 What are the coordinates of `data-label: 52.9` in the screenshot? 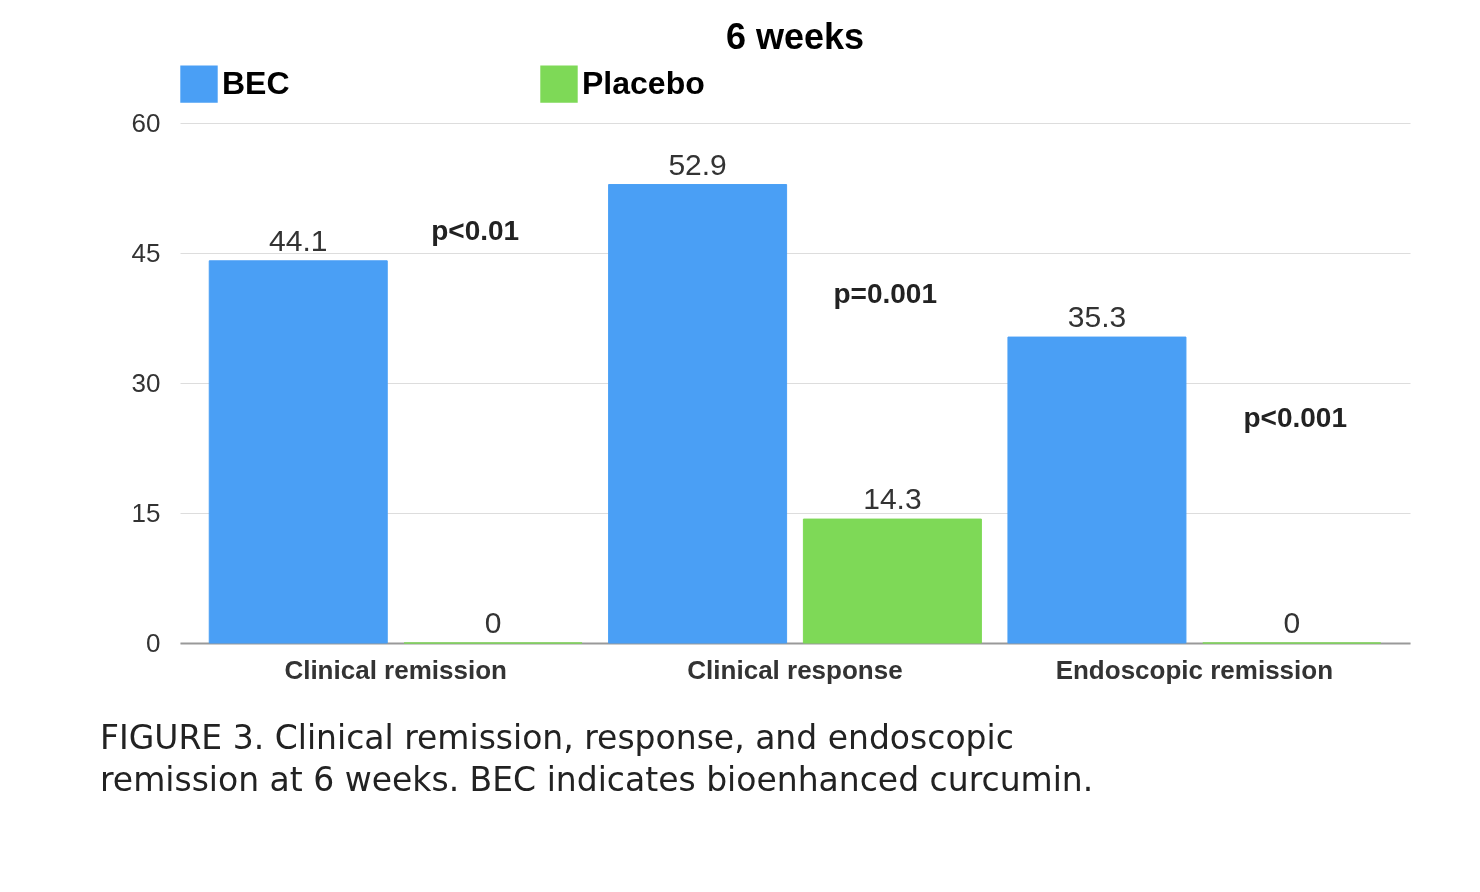 It's located at (697, 164).